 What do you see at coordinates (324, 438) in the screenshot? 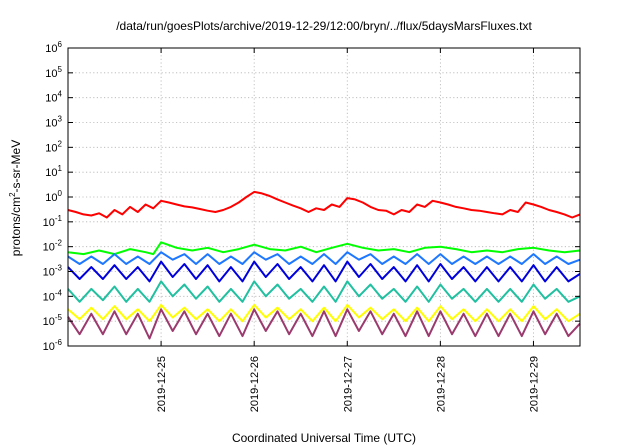
I see `x-axis-label: Coordinated Universal Time (UTC)` at bounding box center [324, 438].